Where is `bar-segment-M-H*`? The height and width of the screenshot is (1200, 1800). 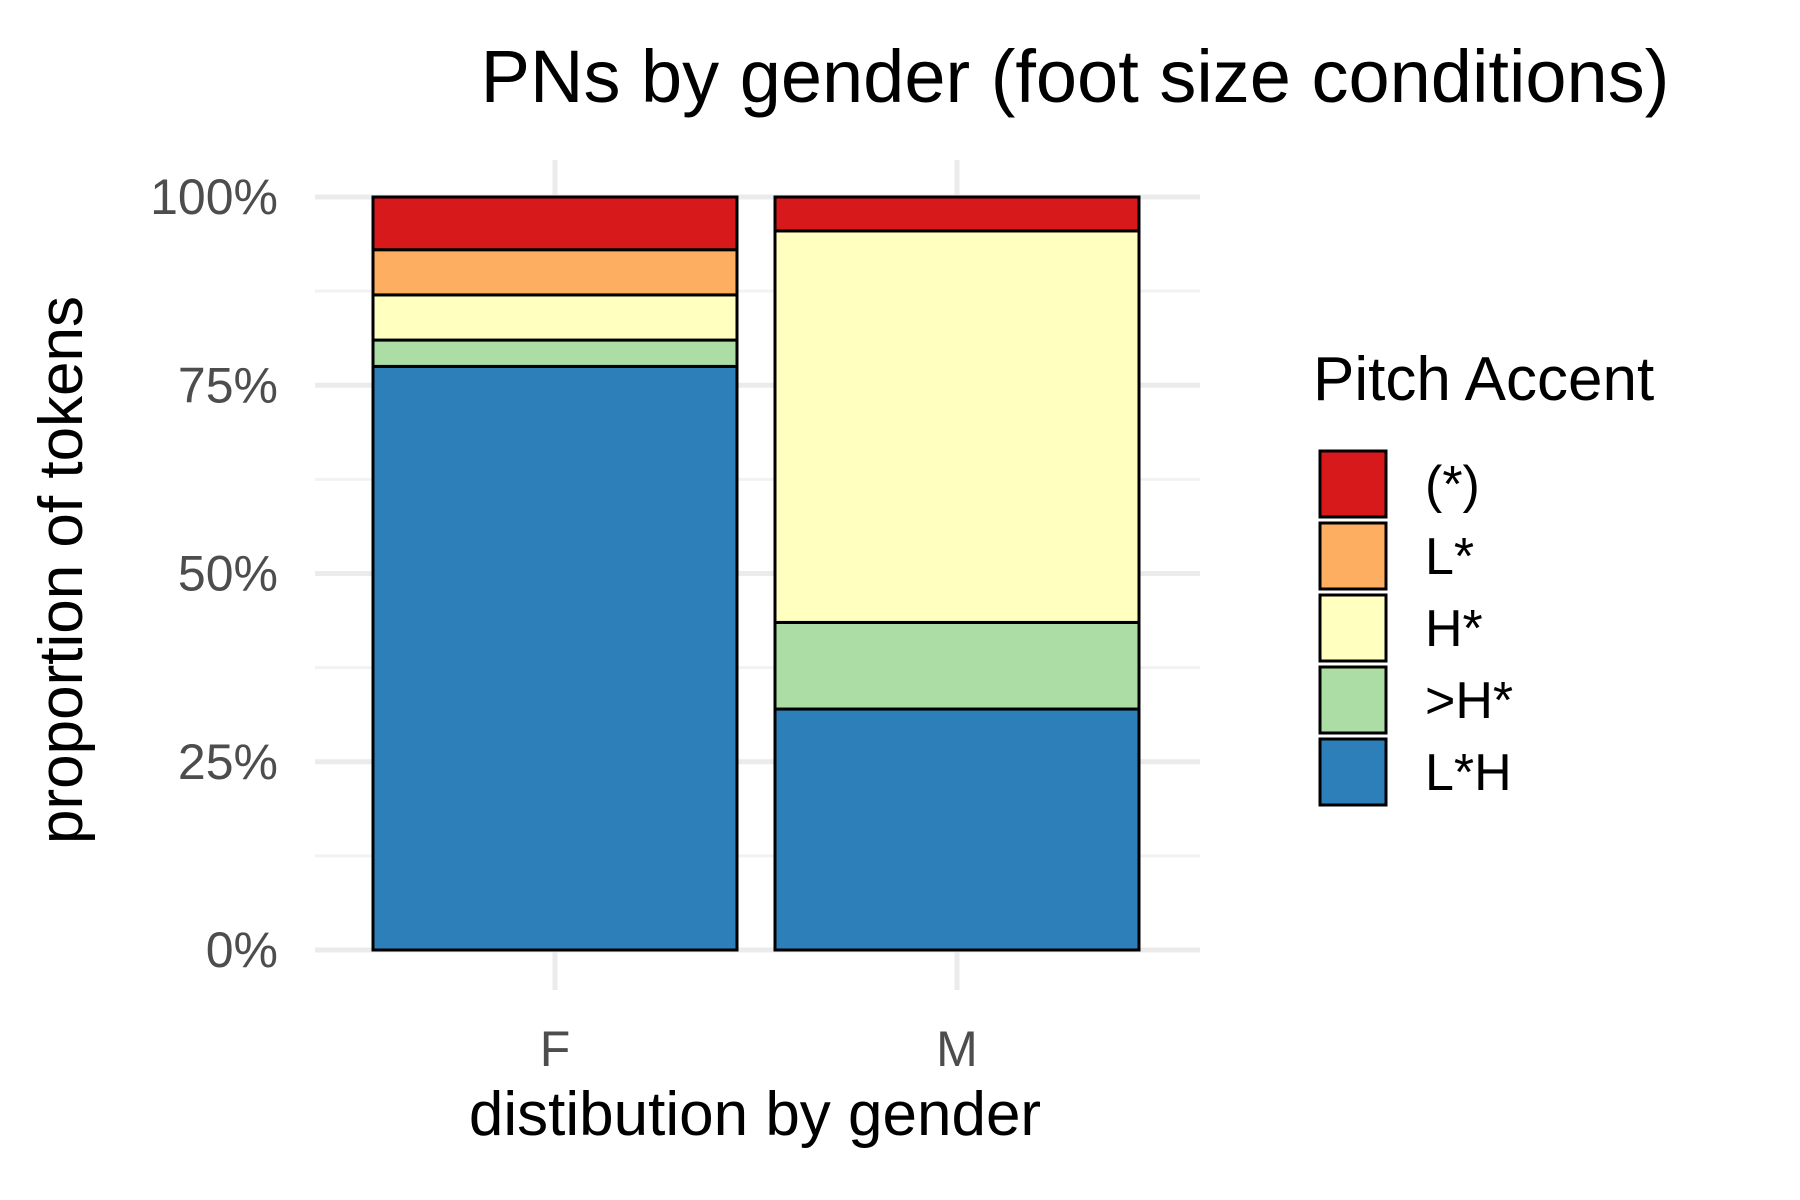
bar-segment-M-H* is located at coordinates (957, 426).